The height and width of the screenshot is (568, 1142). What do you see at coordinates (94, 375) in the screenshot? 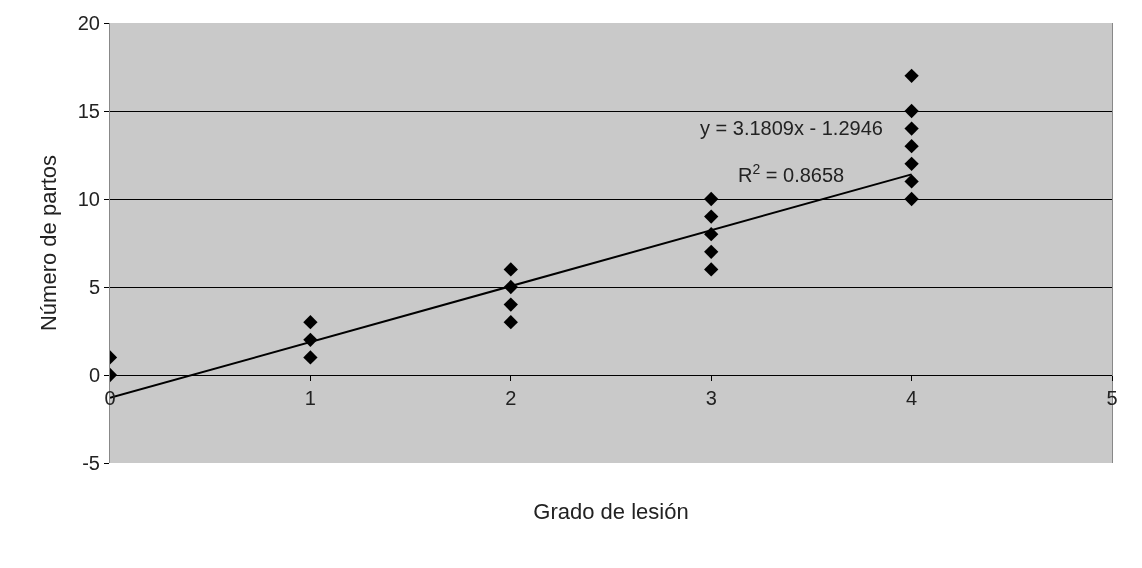
I see `y-tick-label: 0` at bounding box center [94, 375].